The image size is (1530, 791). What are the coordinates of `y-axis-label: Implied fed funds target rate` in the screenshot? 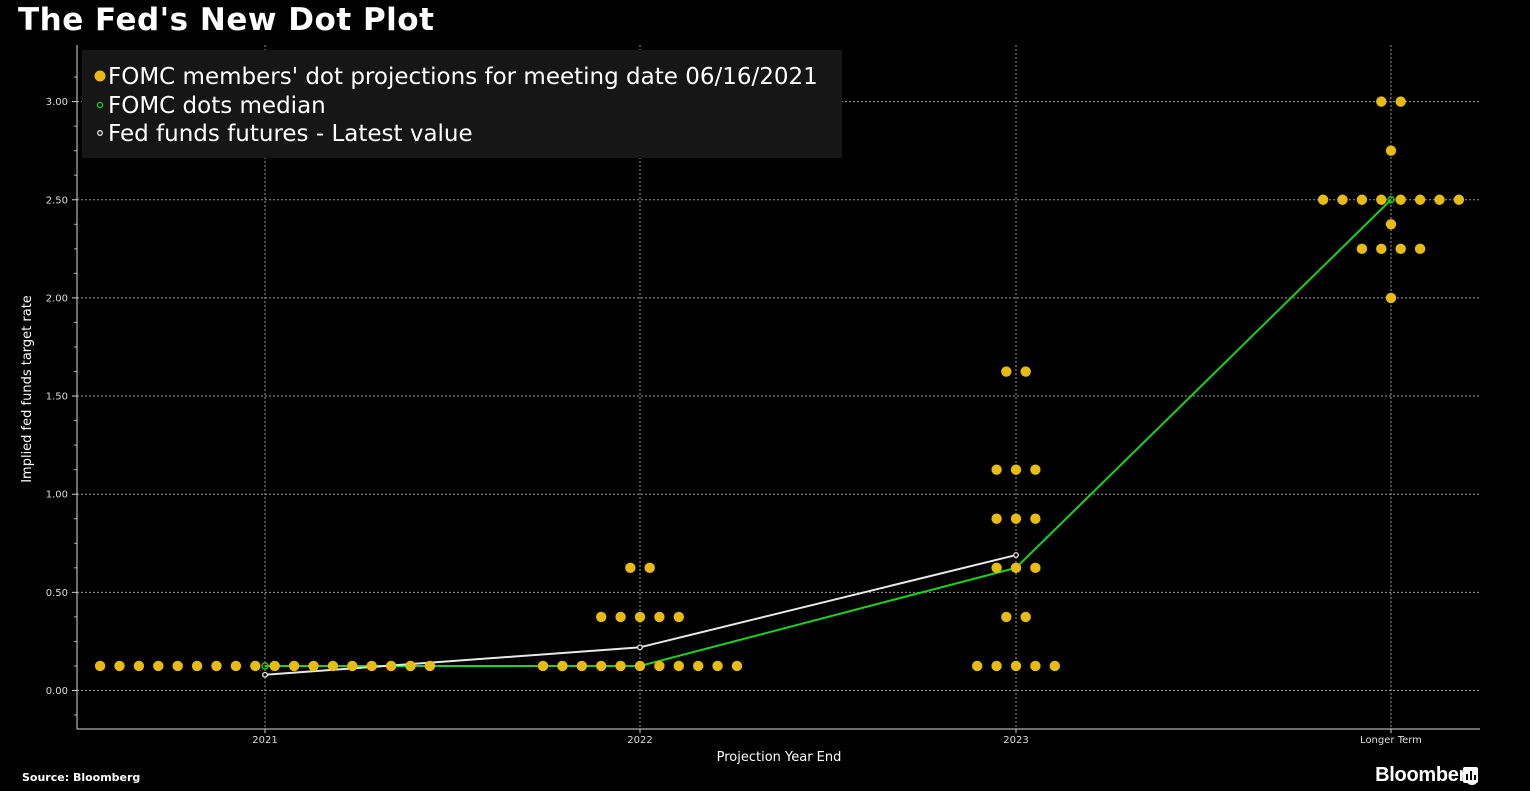 It's located at (27, 389).